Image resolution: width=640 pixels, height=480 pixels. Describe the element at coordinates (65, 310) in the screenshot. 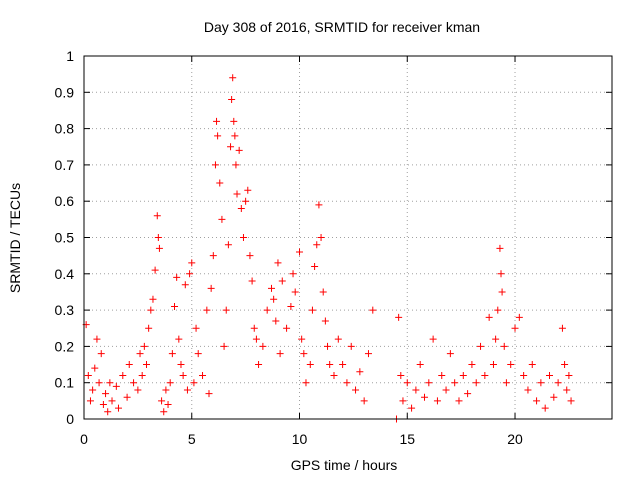

I see `y-tick-label: 0.3` at that location.